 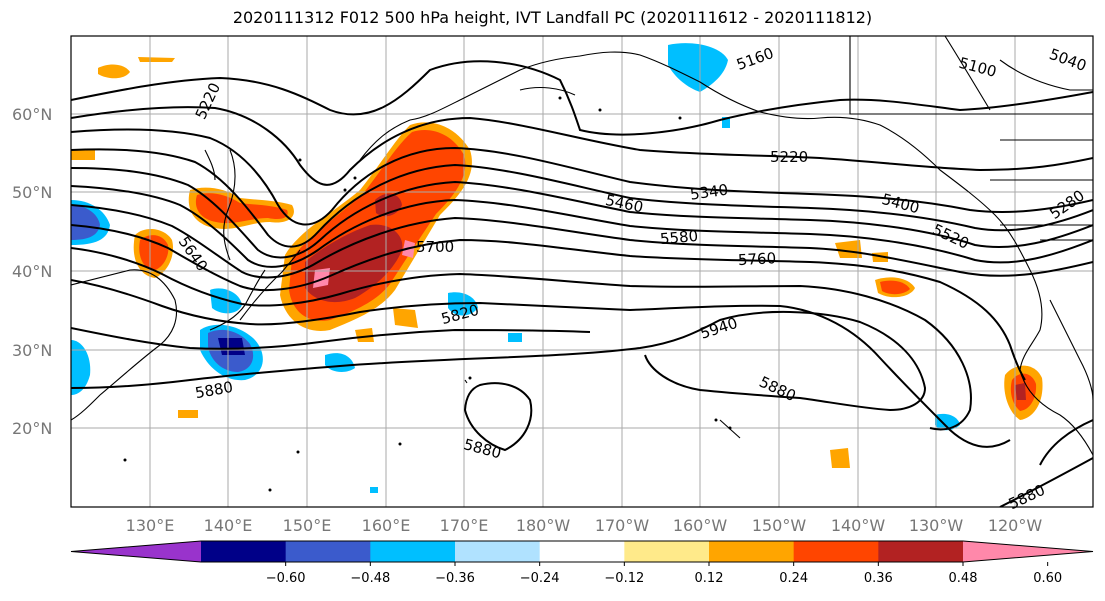 I want to click on colorbar-tick-label: −0.36, so click(x=455, y=578).